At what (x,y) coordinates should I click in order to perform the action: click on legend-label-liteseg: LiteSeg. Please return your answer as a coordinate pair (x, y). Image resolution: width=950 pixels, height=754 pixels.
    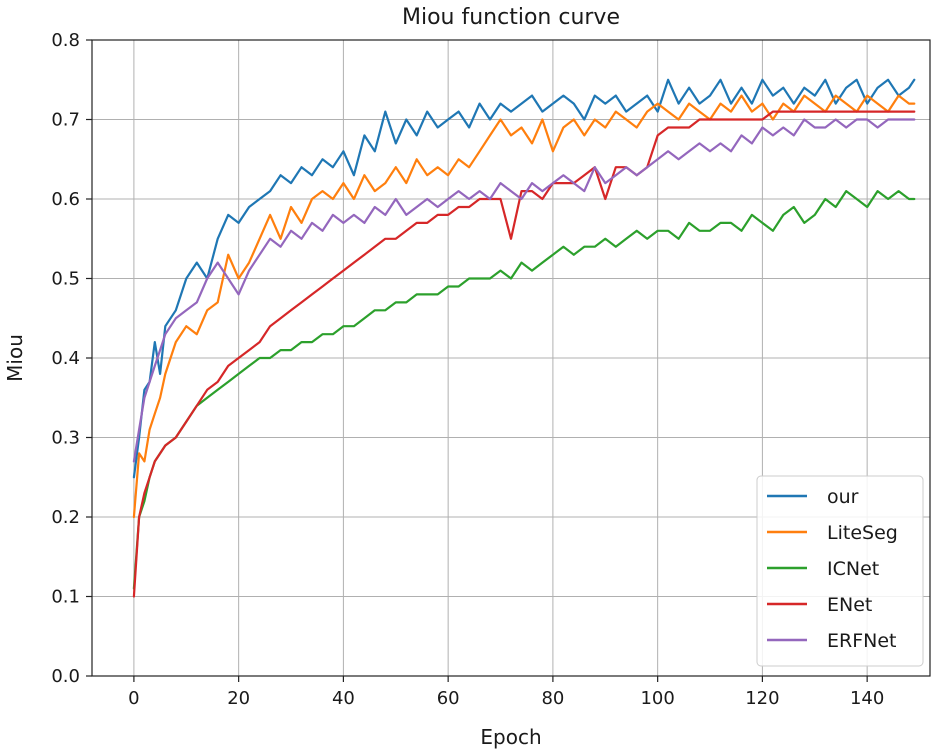
    Looking at the image, I should click on (862, 533).